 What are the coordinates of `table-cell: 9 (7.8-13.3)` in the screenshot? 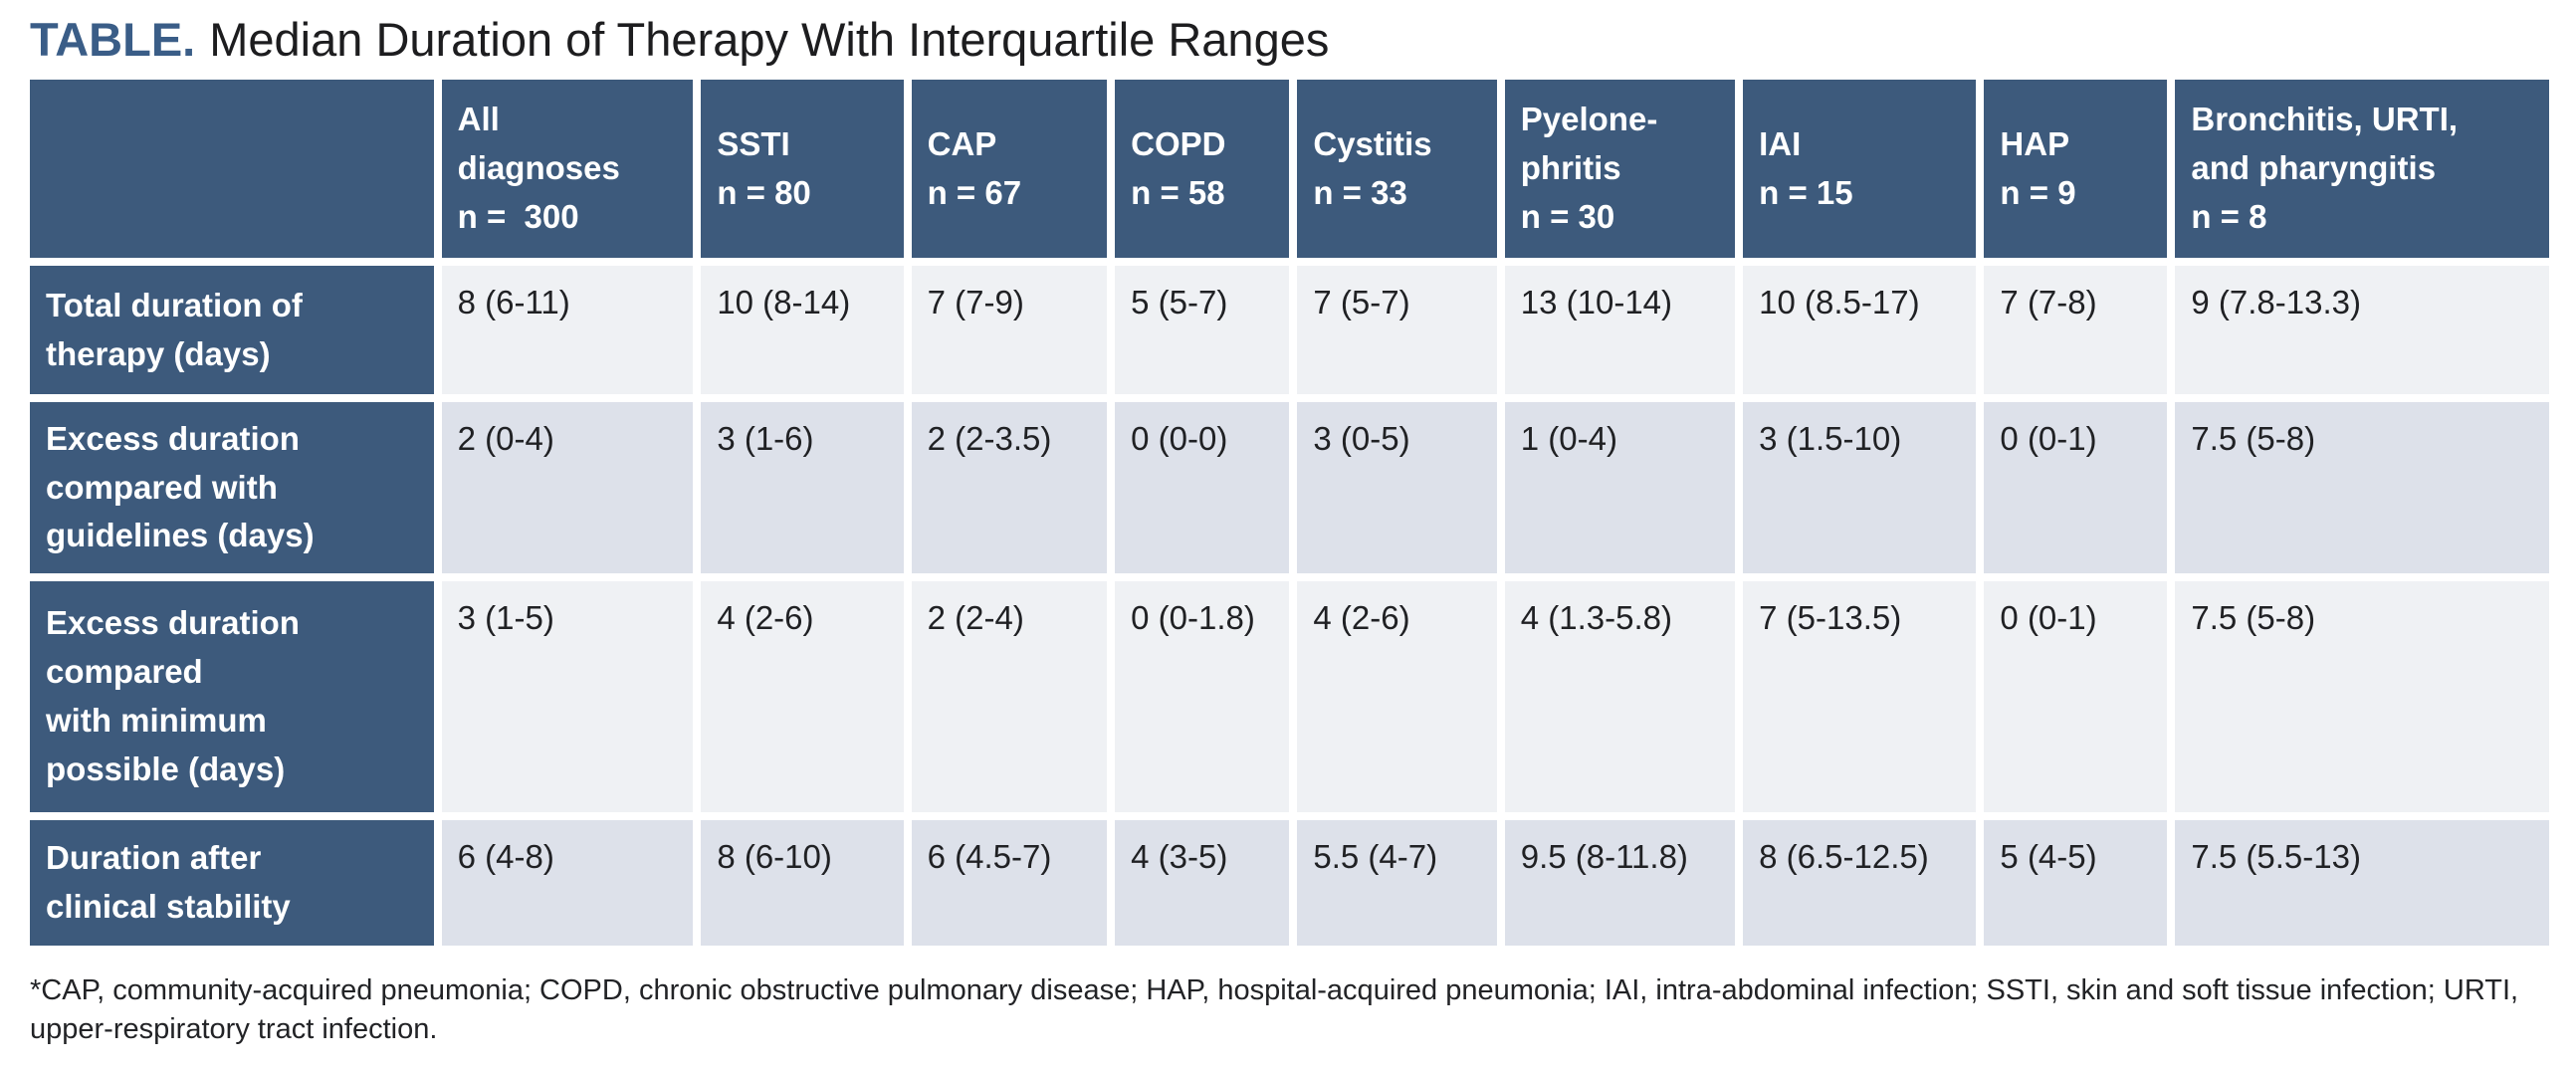 It's located at (2362, 330).